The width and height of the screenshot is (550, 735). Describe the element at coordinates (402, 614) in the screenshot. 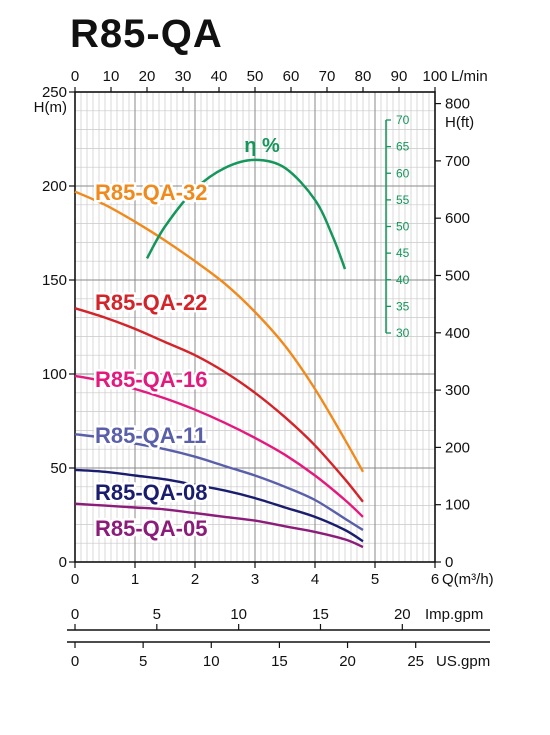

I see `imp-tick-label: 20` at that location.